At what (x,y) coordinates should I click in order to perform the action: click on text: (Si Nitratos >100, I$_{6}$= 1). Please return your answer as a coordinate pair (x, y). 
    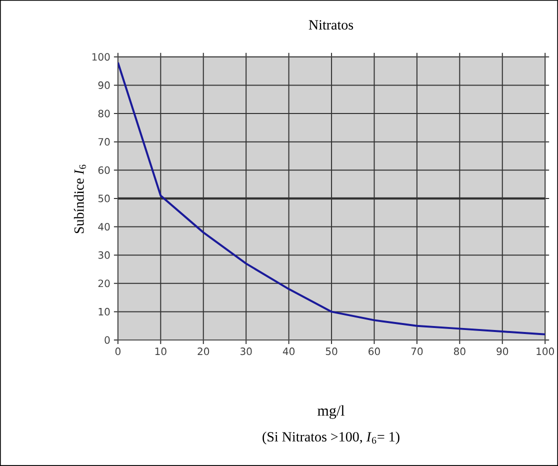
    Looking at the image, I should click on (331, 438).